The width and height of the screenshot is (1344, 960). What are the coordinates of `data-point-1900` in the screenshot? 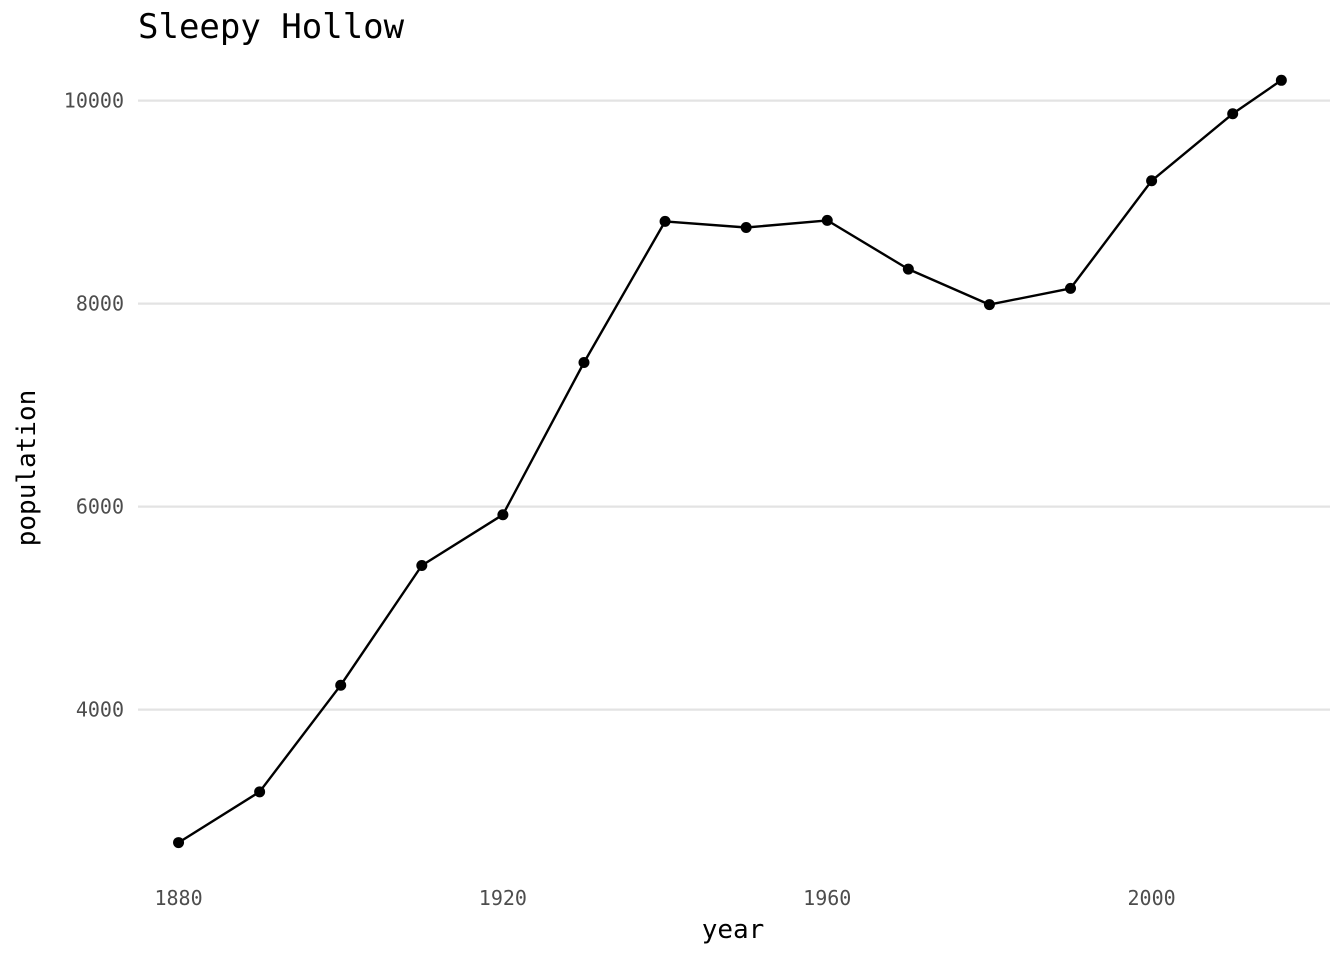 It's located at (341, 685).